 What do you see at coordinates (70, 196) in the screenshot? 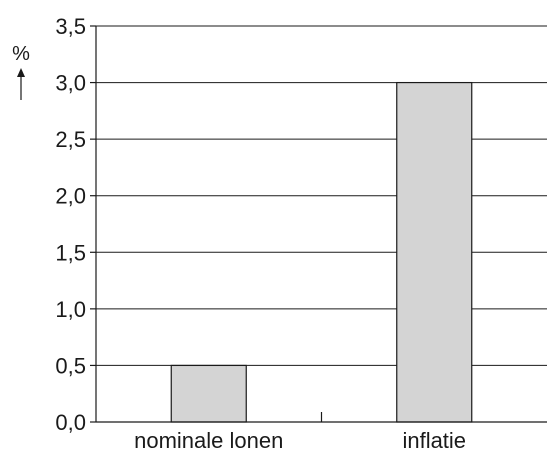
I see `y-tick-label: 2,0` at bounding box center [70, 196].